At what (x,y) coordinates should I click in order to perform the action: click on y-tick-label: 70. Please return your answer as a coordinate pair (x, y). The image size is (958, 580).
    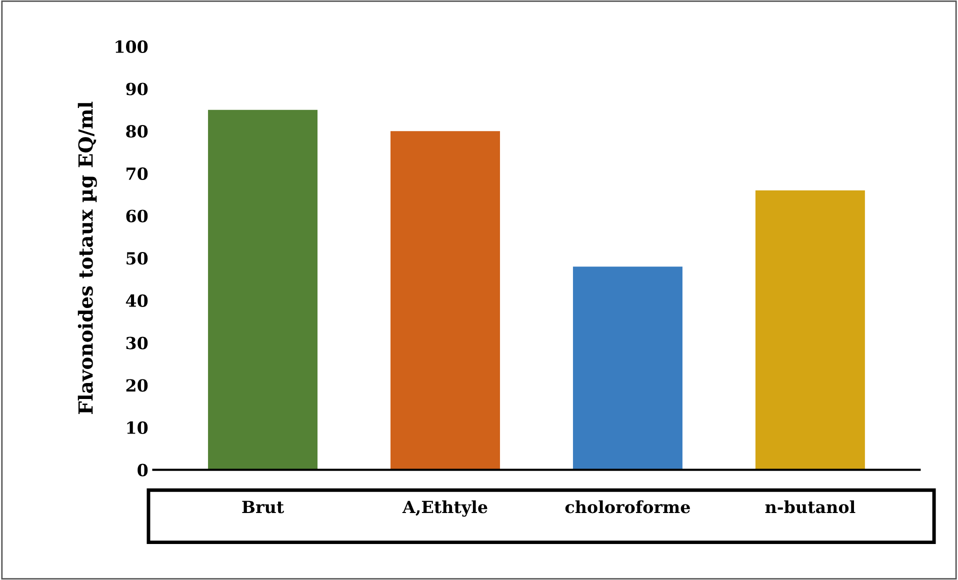
    Looking at the image, I should click on (137, 173).